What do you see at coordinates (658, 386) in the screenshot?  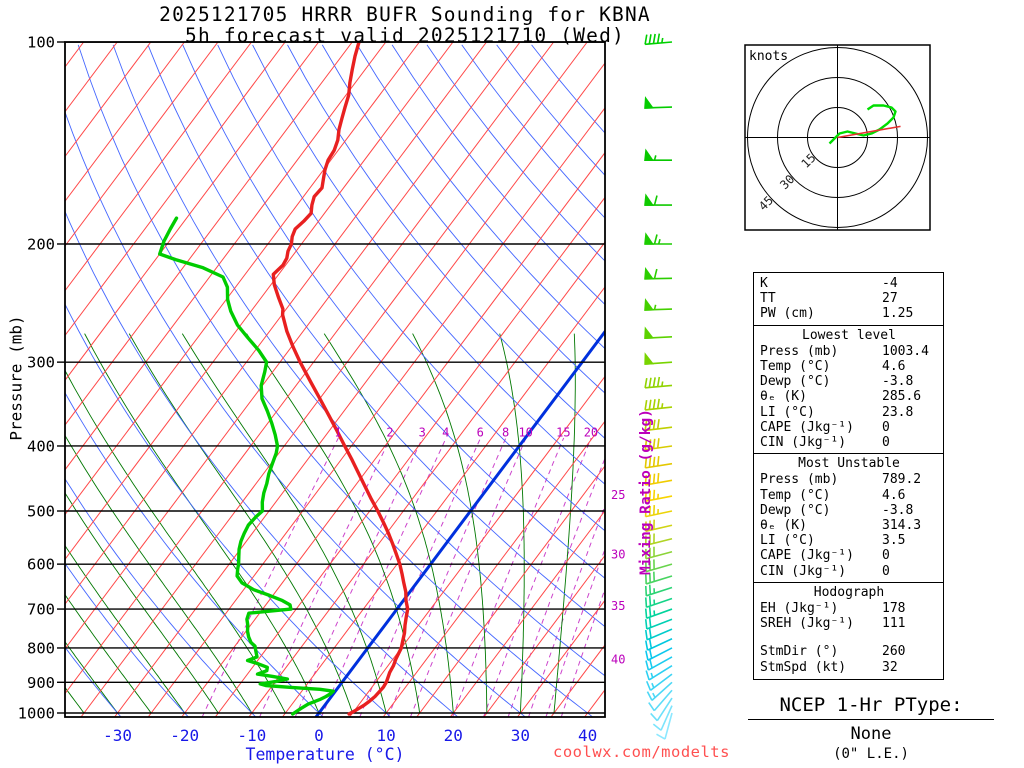 I see `wind-barbs` at bounding box center [658, 386].